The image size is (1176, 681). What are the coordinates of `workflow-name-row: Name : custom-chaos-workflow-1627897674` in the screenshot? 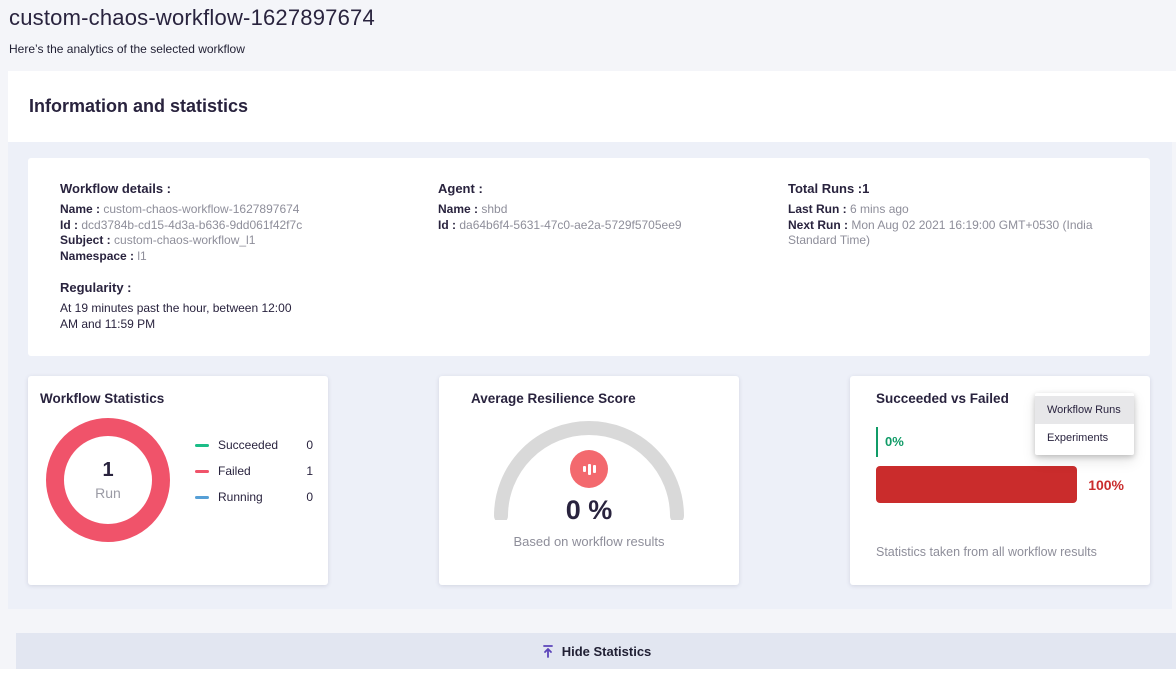 It's located at (249, 210).